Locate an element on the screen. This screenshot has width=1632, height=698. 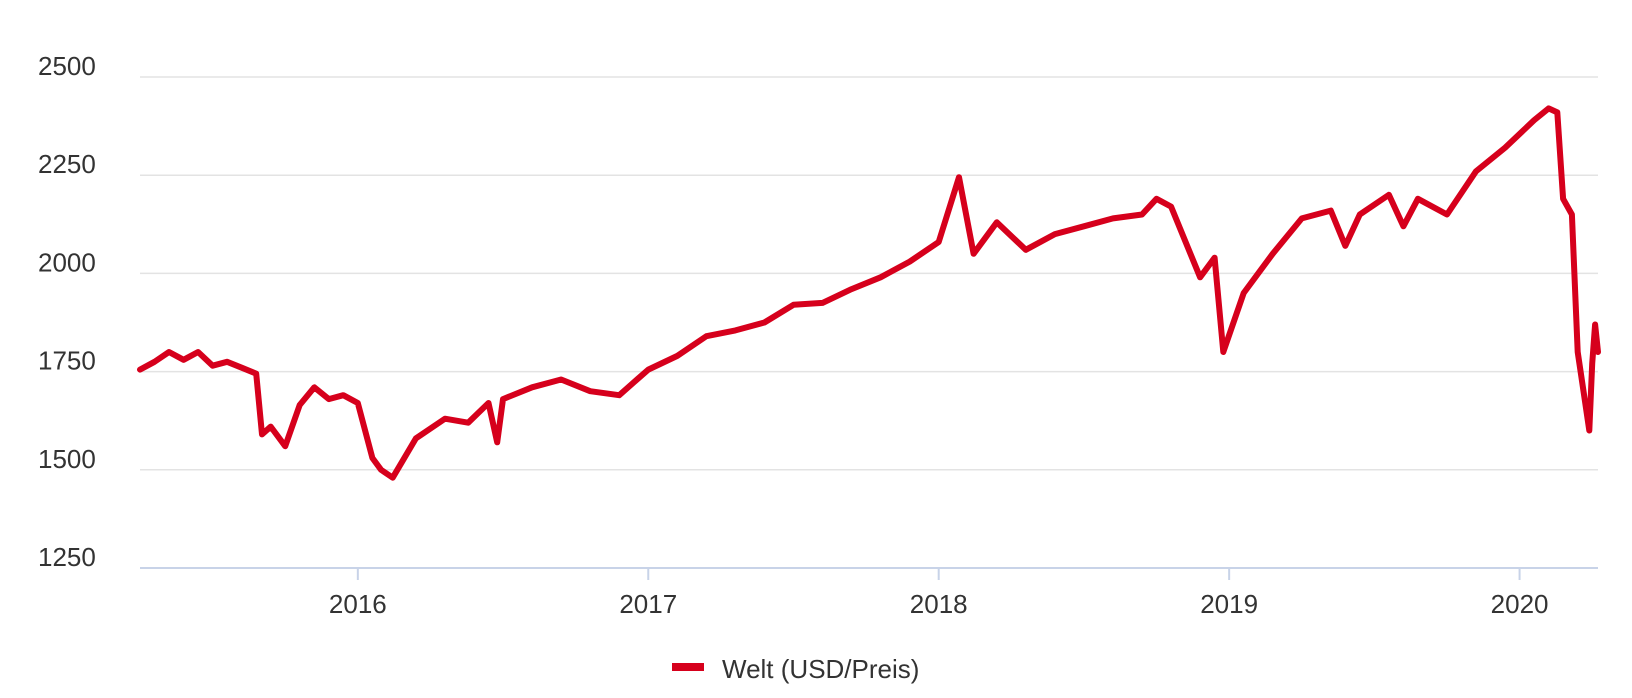
y-tick-label: 1750 is located at coordinates (67, 361).